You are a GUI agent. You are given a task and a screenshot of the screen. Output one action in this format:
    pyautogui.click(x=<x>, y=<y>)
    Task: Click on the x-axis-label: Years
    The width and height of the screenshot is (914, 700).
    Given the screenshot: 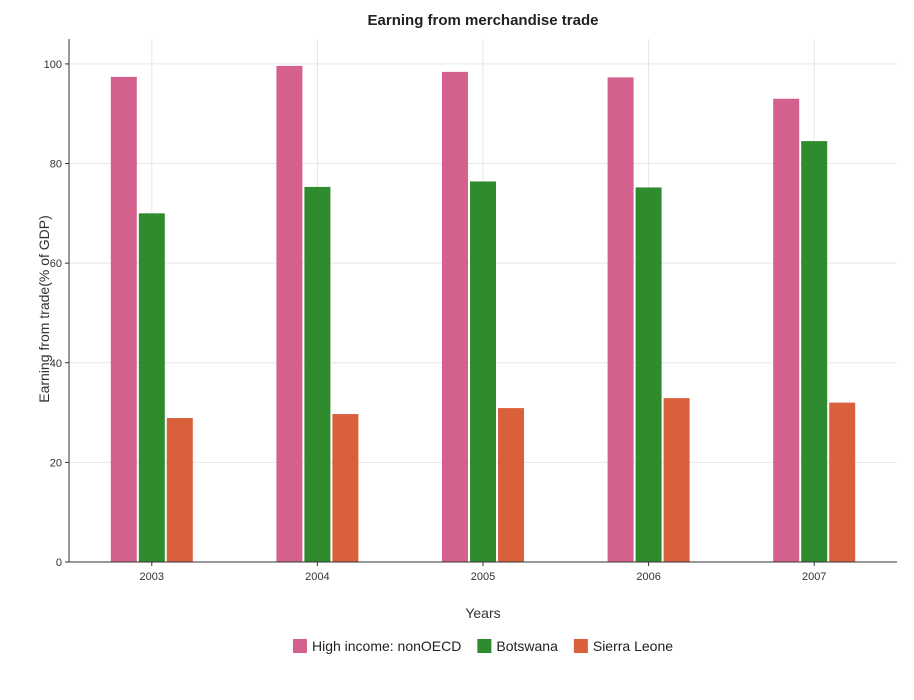 What is the action you would take?
    pyautogui.click(x=482, y=613)
    